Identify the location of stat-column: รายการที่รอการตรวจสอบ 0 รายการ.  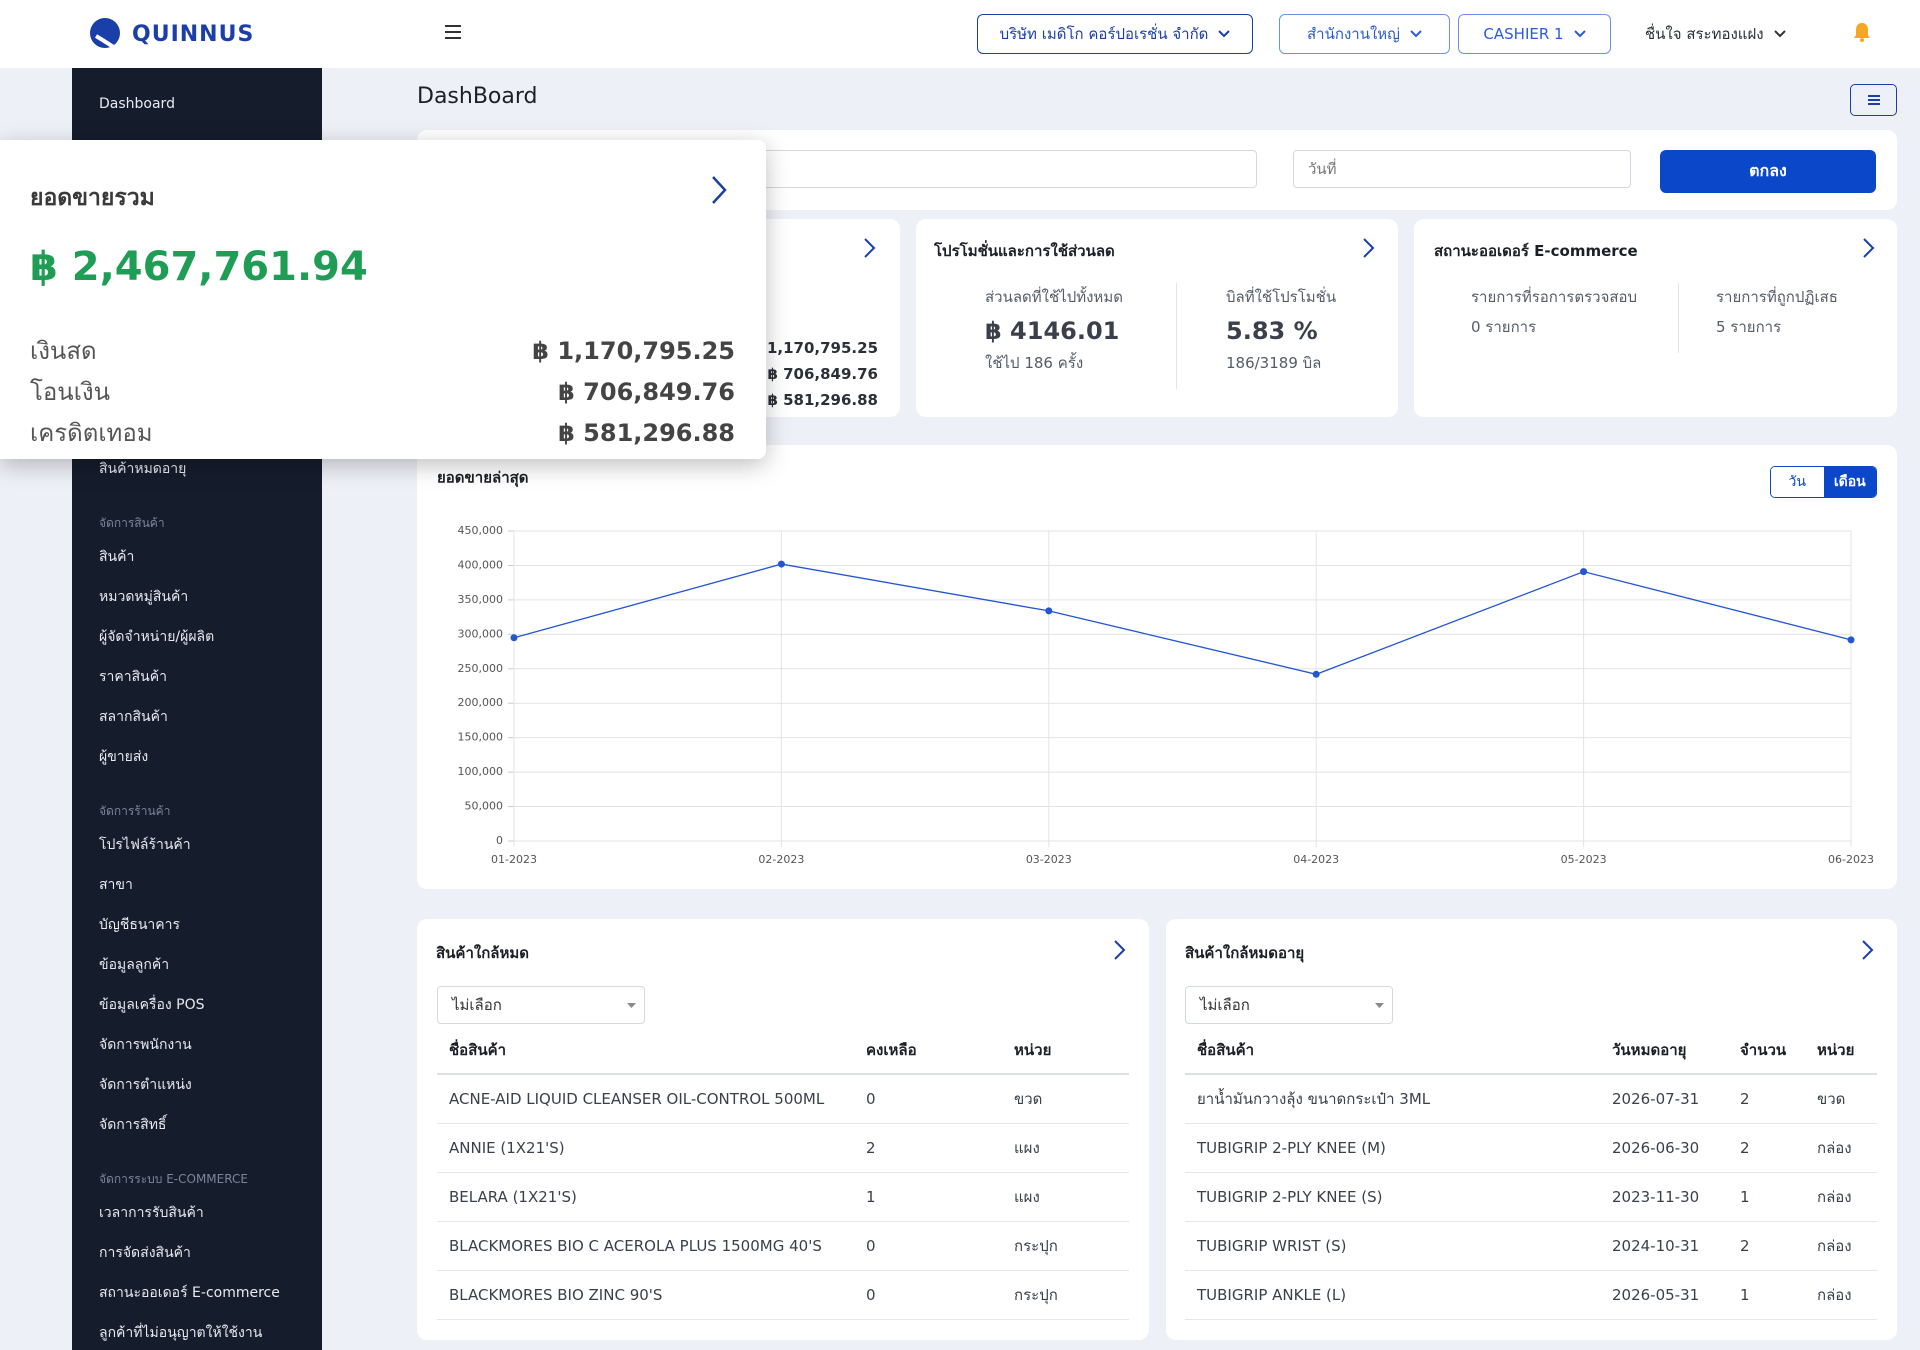
(1554, 312).